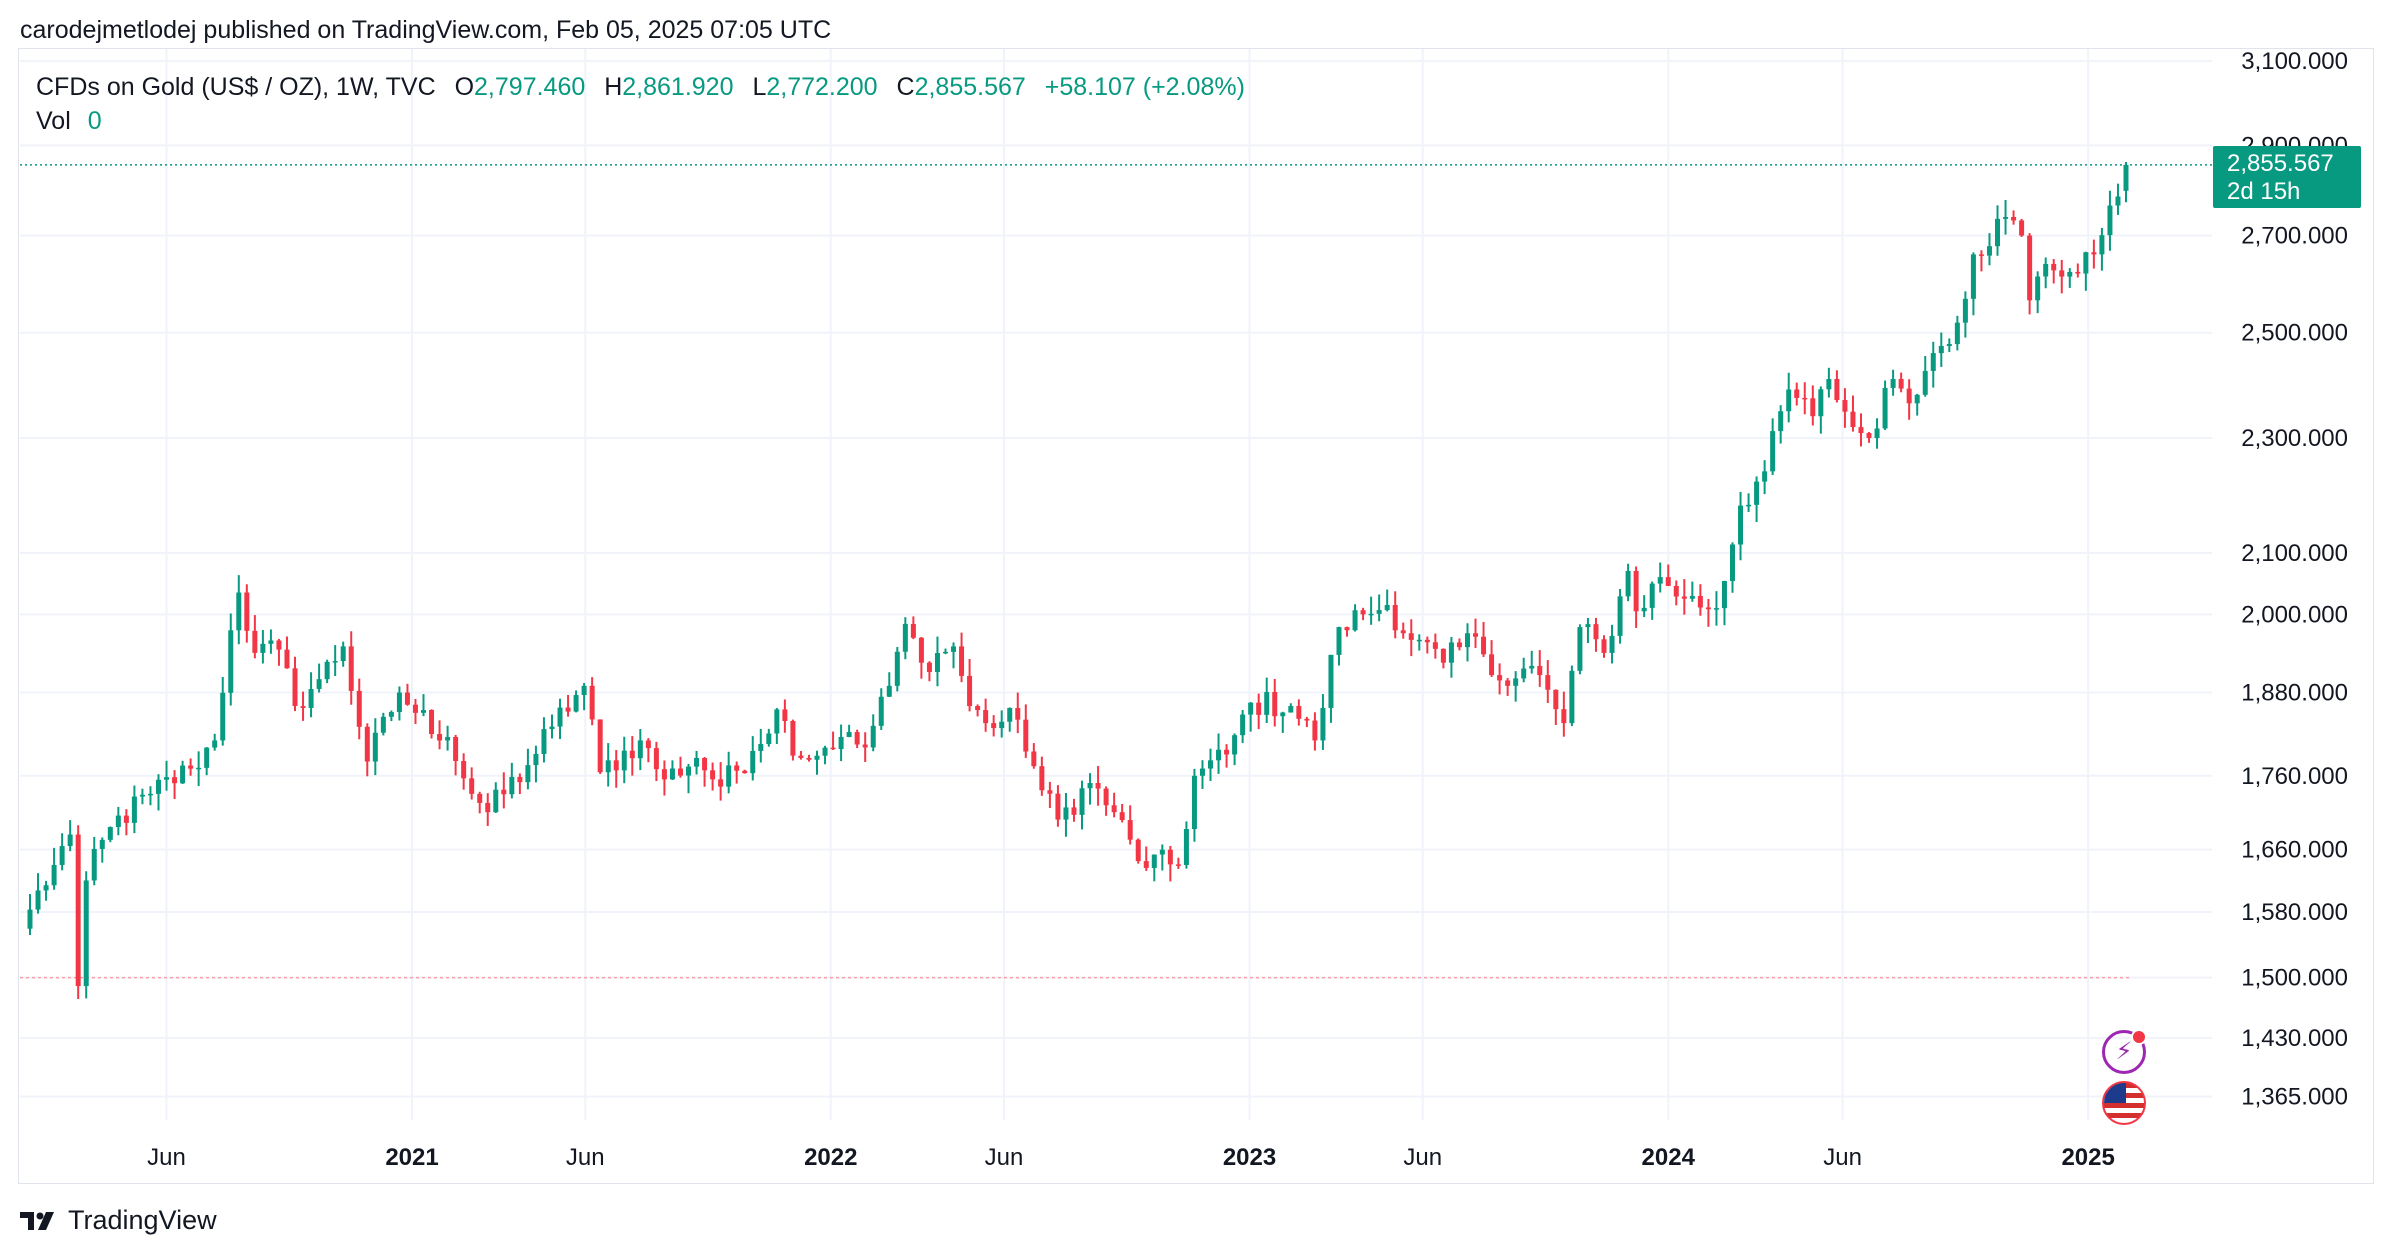  Describe the element at coordinates (53, 121) in the screenshot. I see `volume-label: Vol` at that location.